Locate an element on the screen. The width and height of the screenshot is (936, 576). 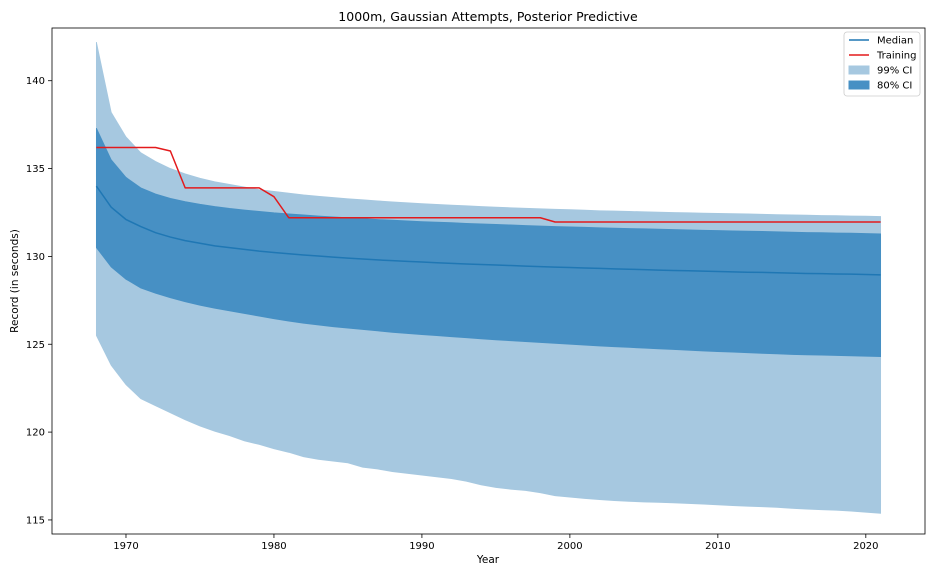
legend-label-99pct-ci: 99% CI is located at coordinates (894, 71).